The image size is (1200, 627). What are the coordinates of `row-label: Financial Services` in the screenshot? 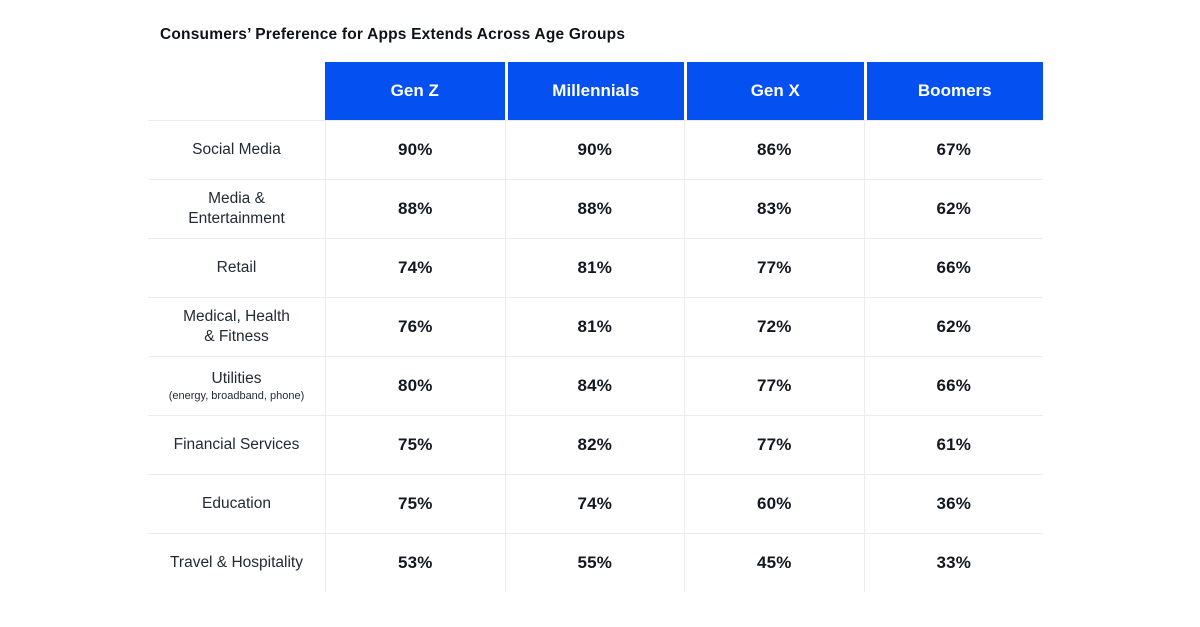 It's located at (236, 444).